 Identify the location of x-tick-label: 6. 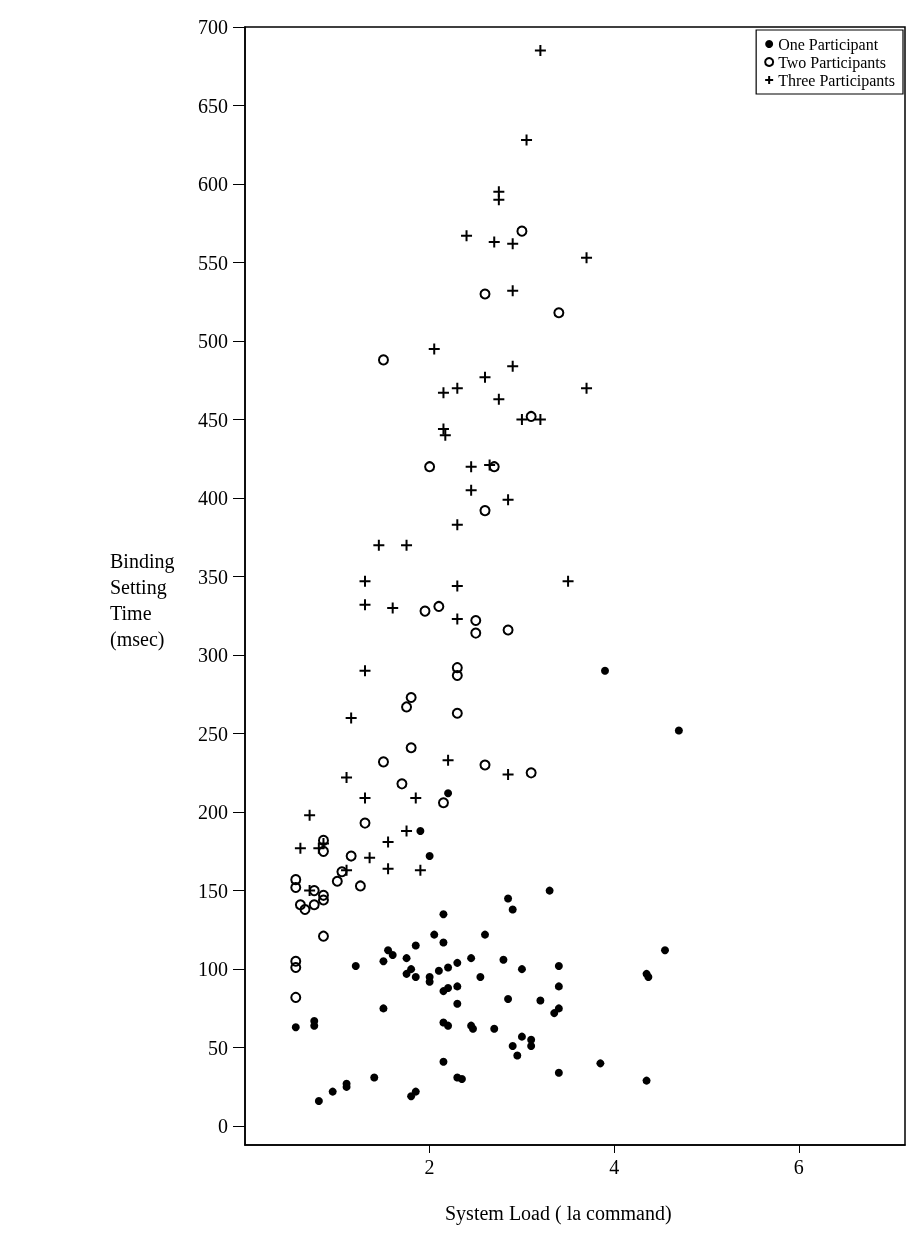
(798, 1167).